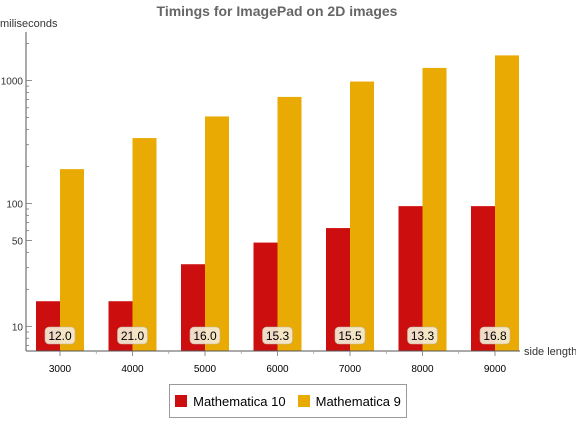 Image resolution: width=576 pixels, height=421 pixels. I want to click on legend-item-mathematica-10: Mathematica 10, so click(230, 401).